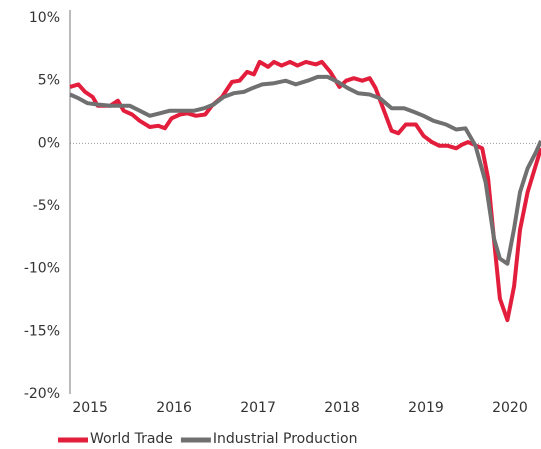 Image resolution: width=541 pixels, height=449 pixels. Describe the element at coordinates (426, 408) in the screenshot. I see `x-tick-label: 2019` at that location.